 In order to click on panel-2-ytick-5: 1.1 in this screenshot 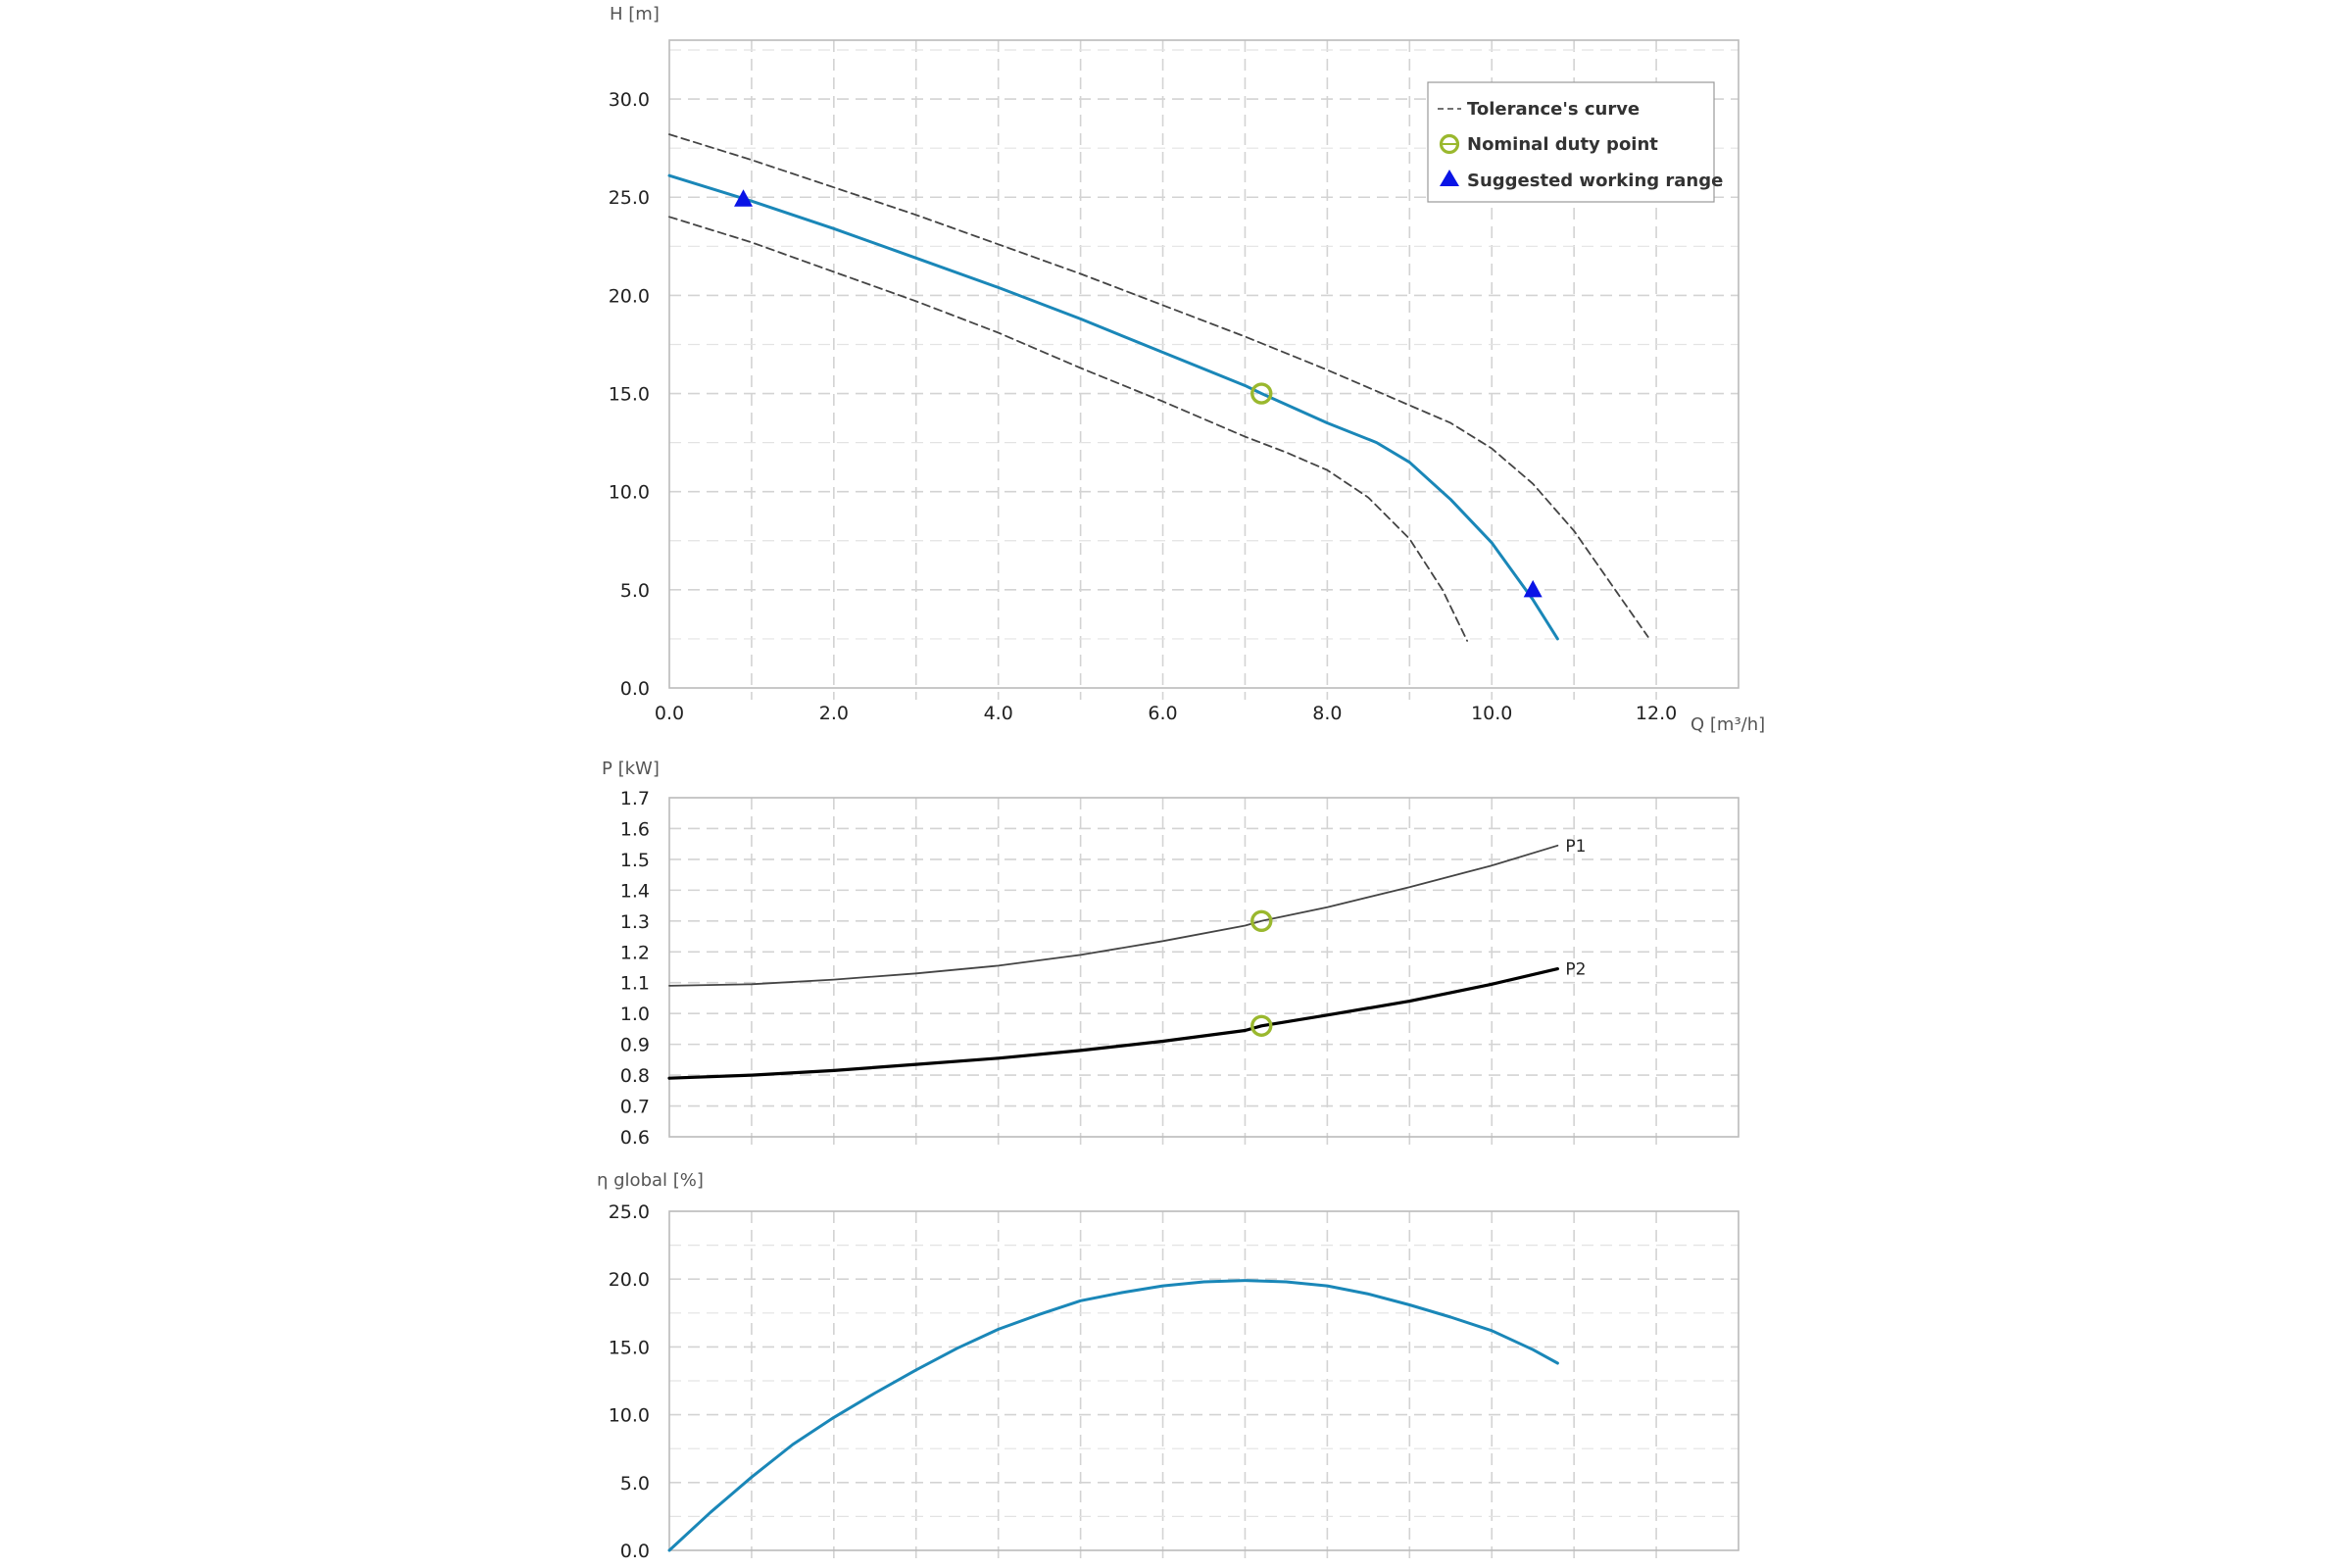, I will do `click(635, 984)`.